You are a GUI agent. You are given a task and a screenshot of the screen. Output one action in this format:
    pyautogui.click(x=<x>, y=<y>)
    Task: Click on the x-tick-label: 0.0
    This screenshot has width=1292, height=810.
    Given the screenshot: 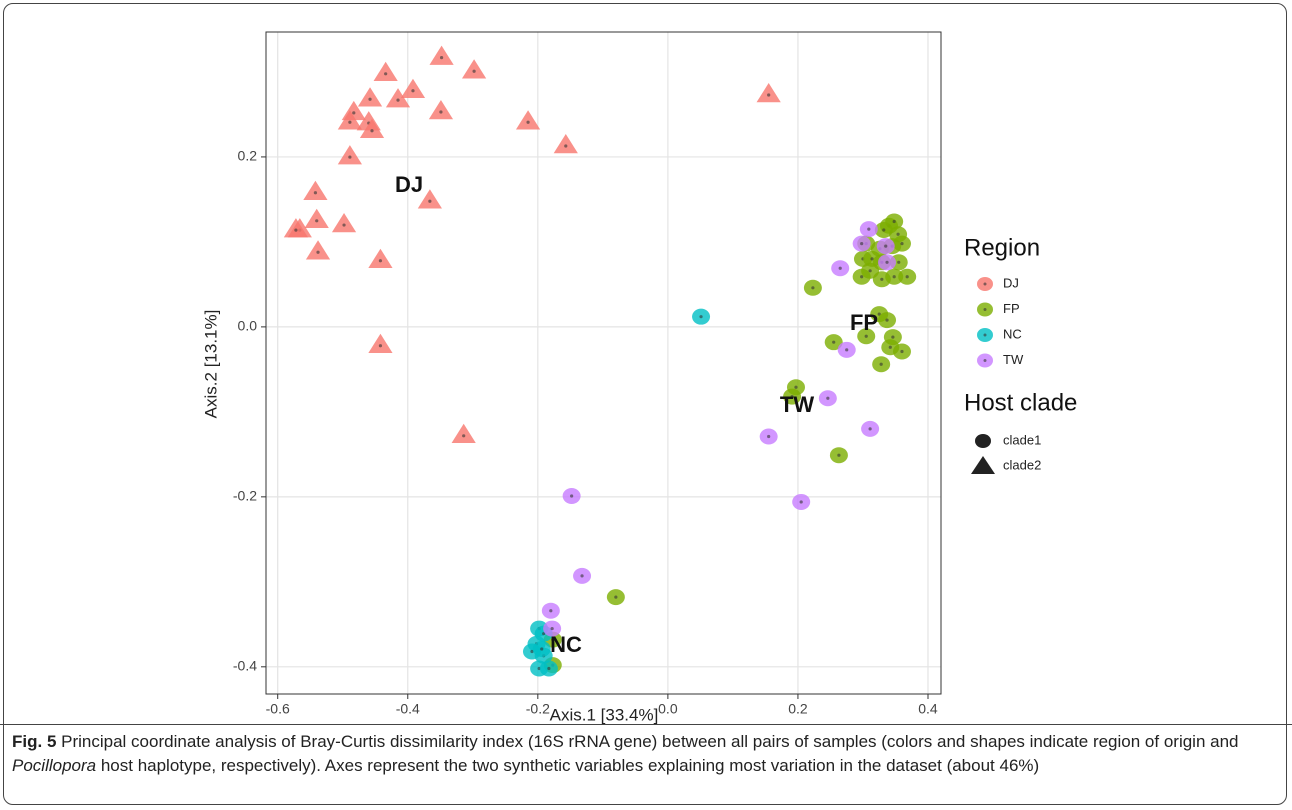 What is the action you would take?
    pyautogui.click(x=668, y=709)
    